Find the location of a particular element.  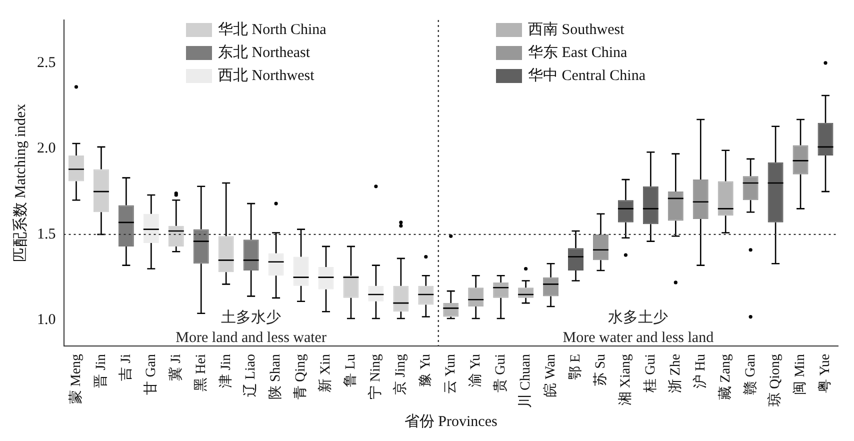

y-tick-label: 1.0 is located at coordinates (46, 320).